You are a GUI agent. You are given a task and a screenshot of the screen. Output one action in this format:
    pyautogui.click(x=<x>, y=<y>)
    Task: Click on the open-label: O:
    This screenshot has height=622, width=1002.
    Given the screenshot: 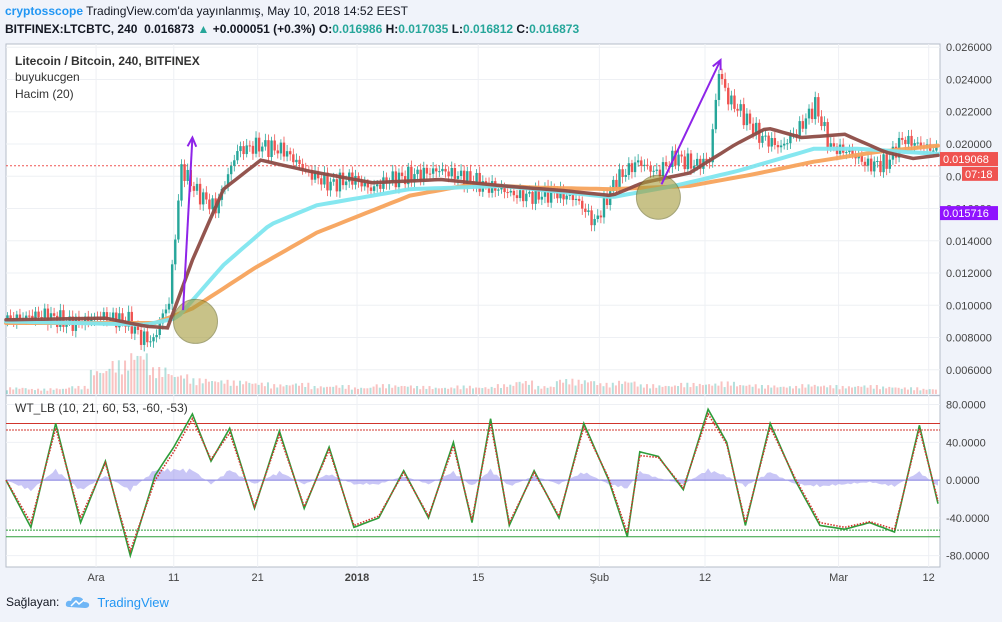 What is the action you would take?
    pyautogui.click(x=325, y=29)
    